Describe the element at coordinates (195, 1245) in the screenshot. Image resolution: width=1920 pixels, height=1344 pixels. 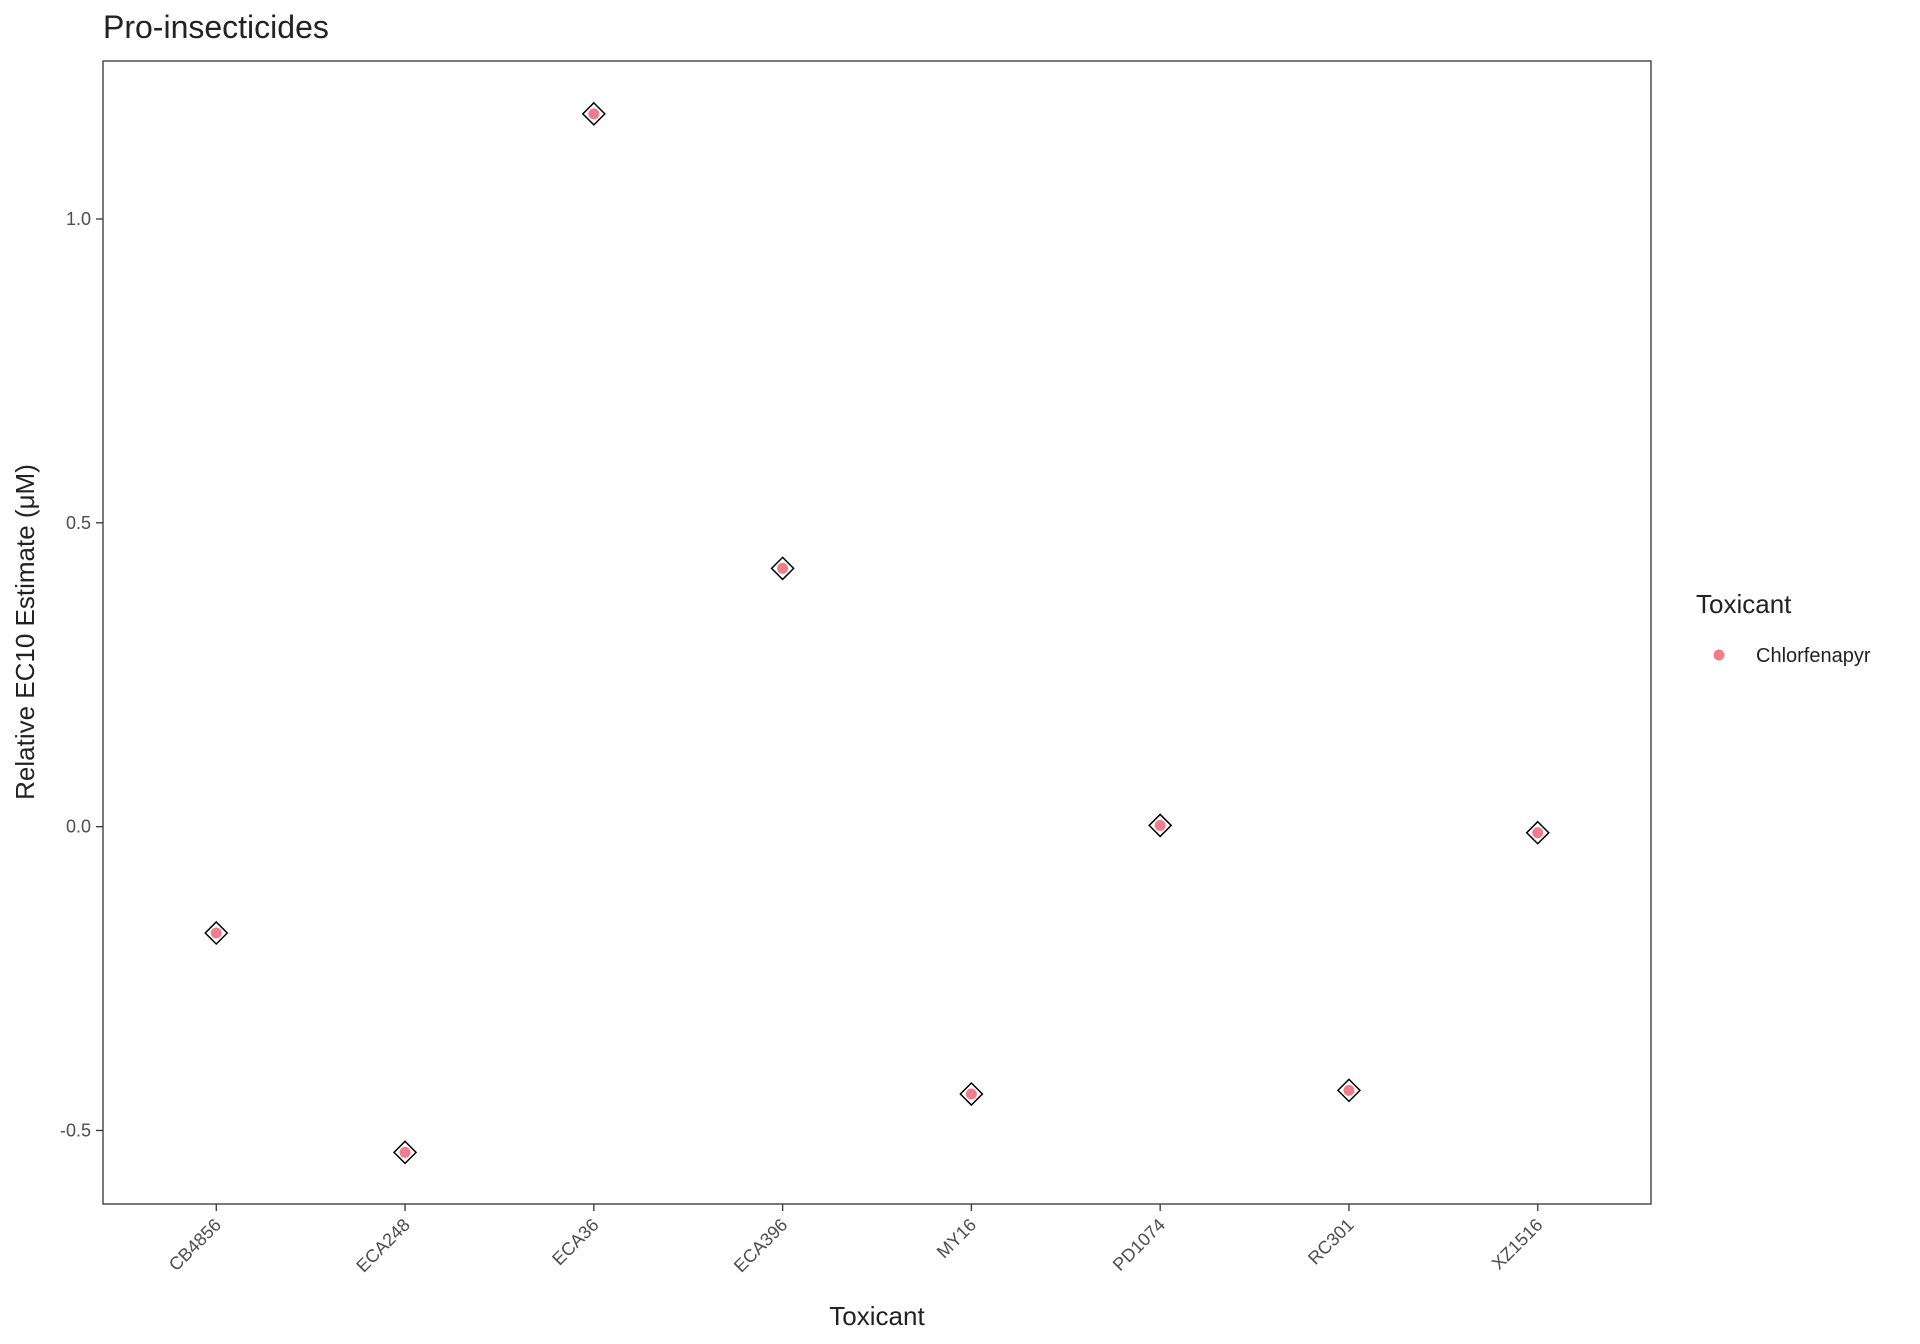
I see `x-tick-label: CB4856` at that location.